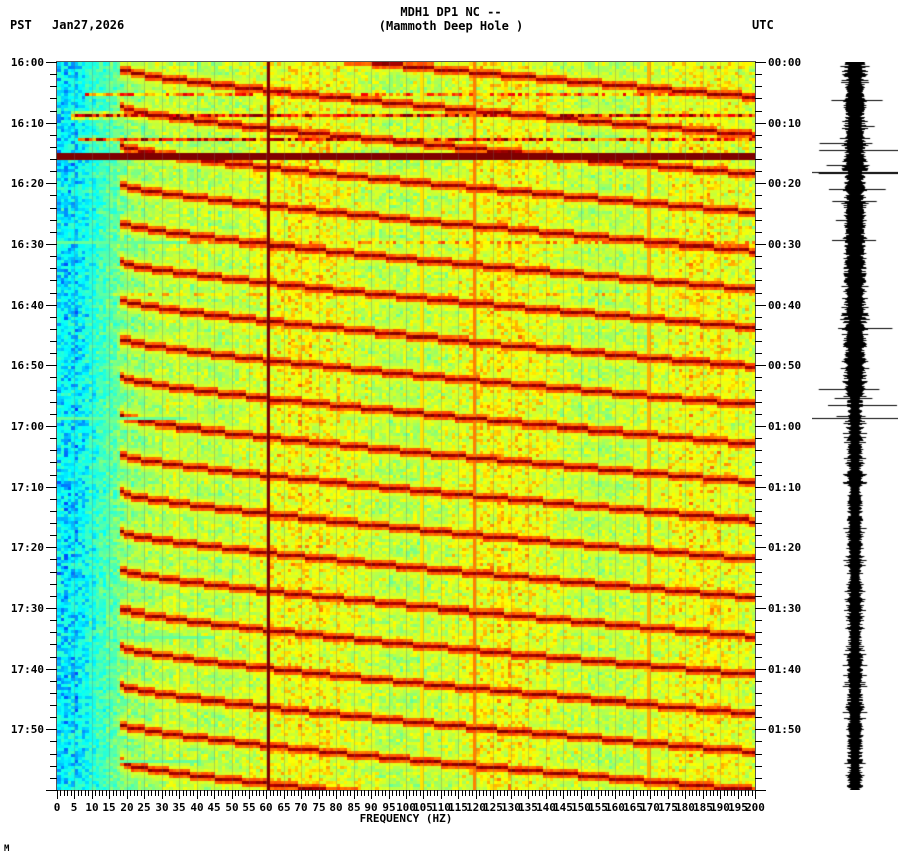  Describe the element at coordinates (785, 426) in the screenshot. I see `utc-time-label: 01:00` at that location.